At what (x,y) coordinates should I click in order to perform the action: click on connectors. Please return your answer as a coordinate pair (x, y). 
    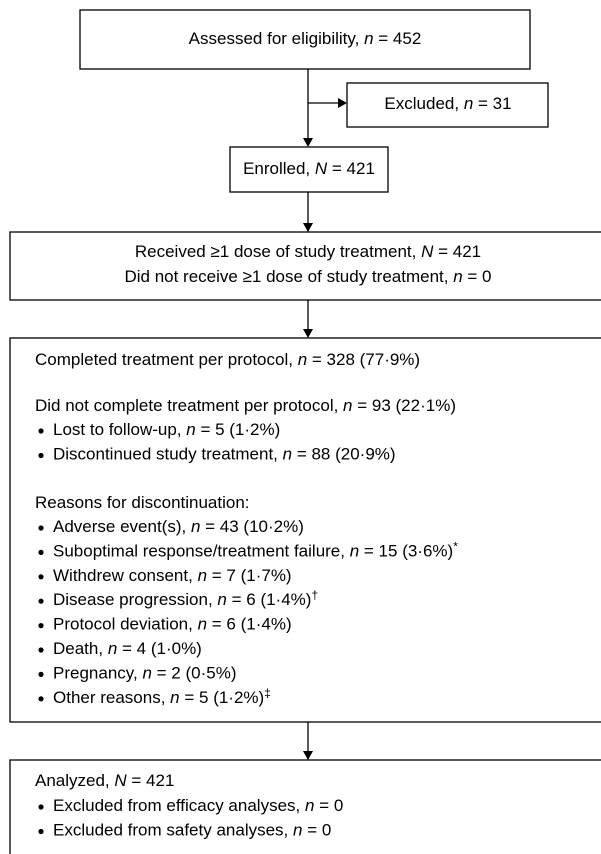
    Looking at the image, I should click on (325, 414).